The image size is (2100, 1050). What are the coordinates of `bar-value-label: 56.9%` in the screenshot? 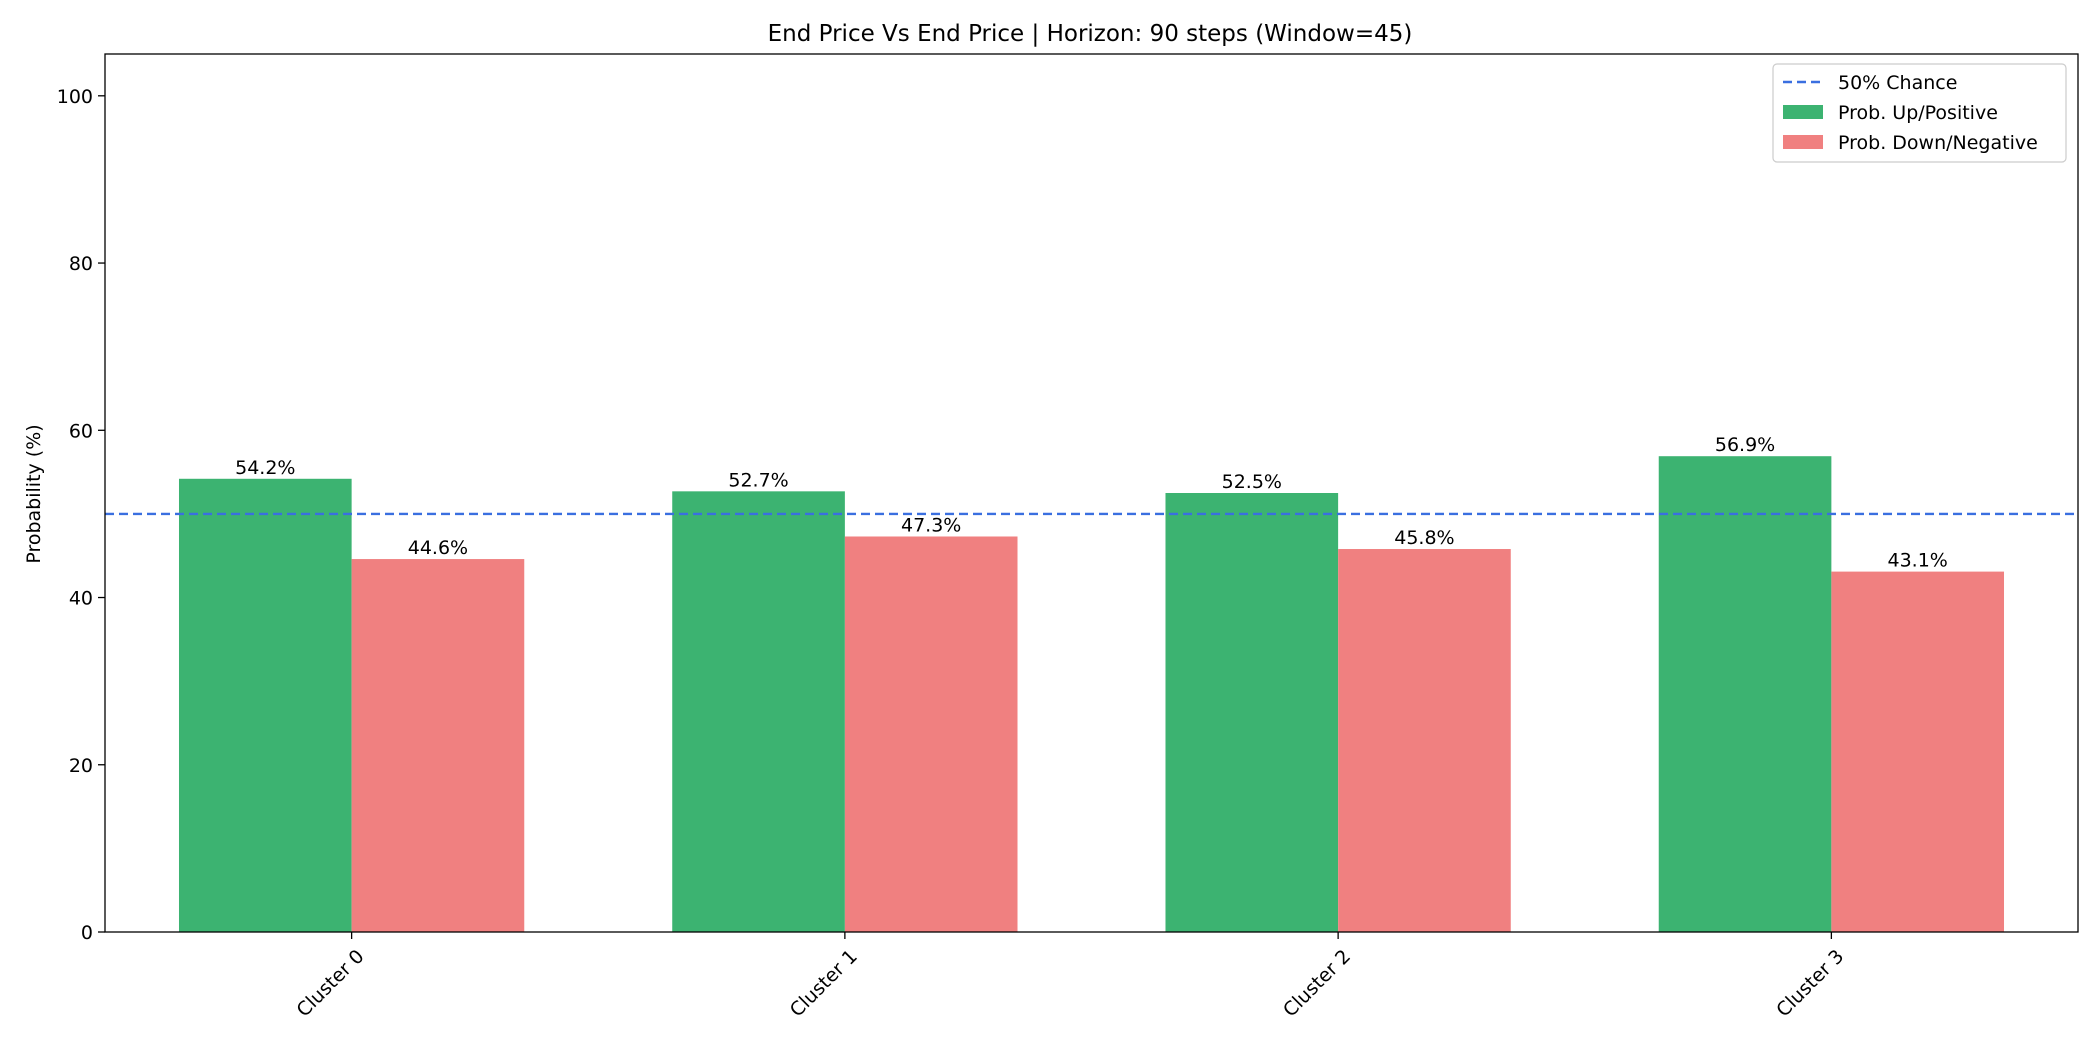 It's located at (1745, 445).